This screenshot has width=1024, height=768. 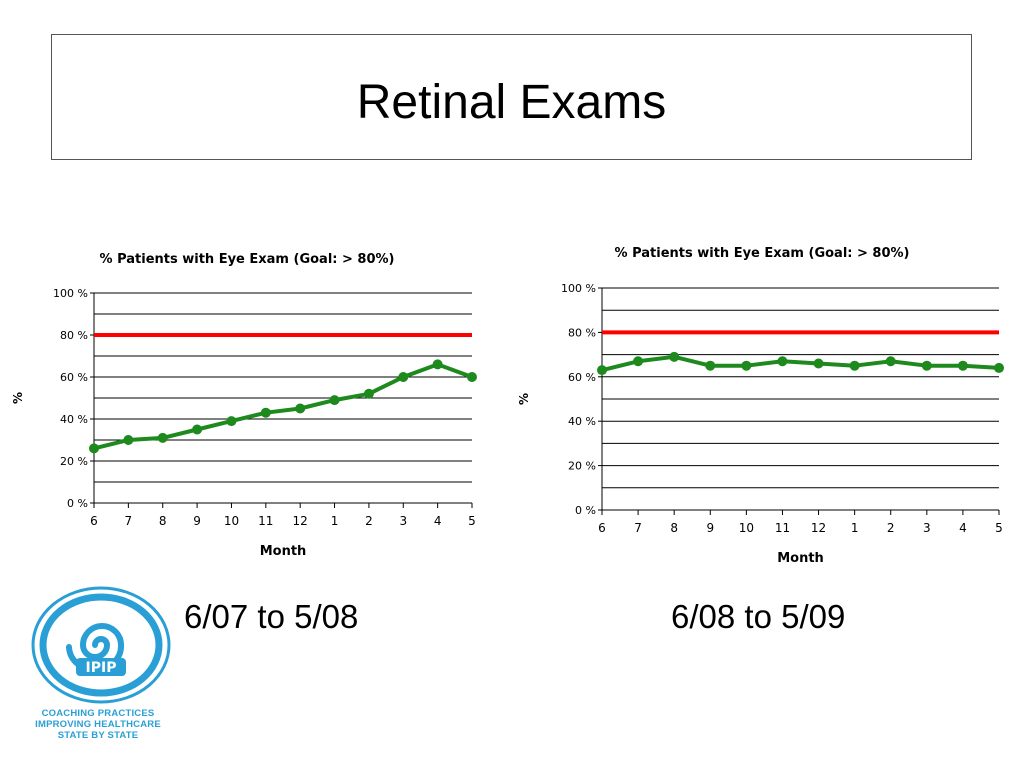 I want to click on caption-right: 6/08 to 5/09, so click(x=758, y=616).